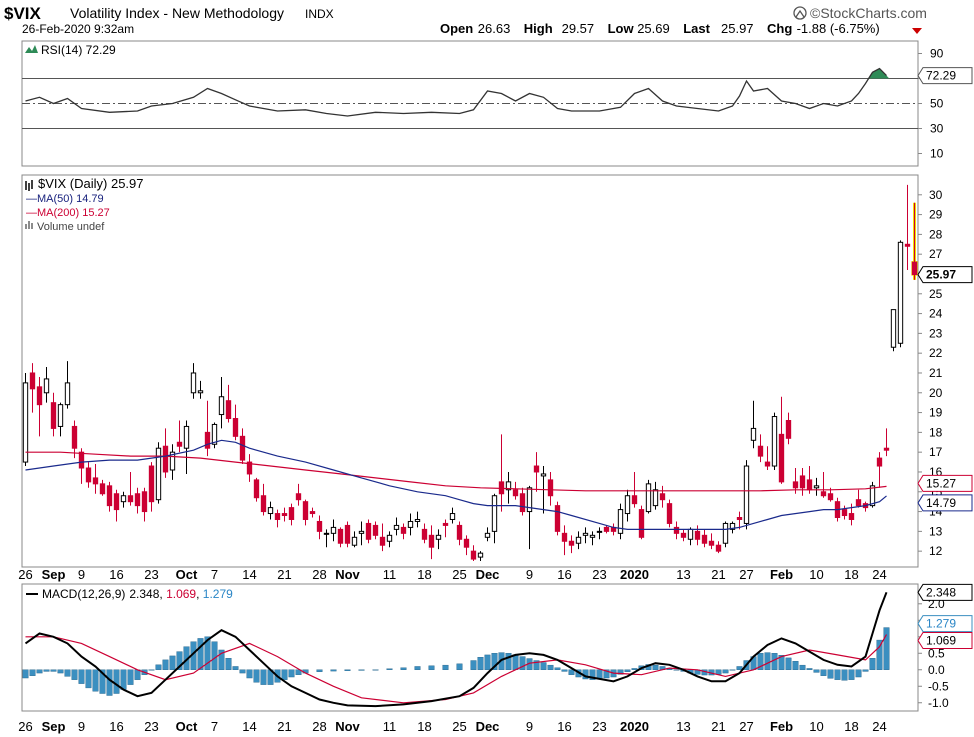 Image resolution: width=974 pixels, height=737 pixels. I want to click on rsi-last-tag-text: 72.29, so click(941, 76).